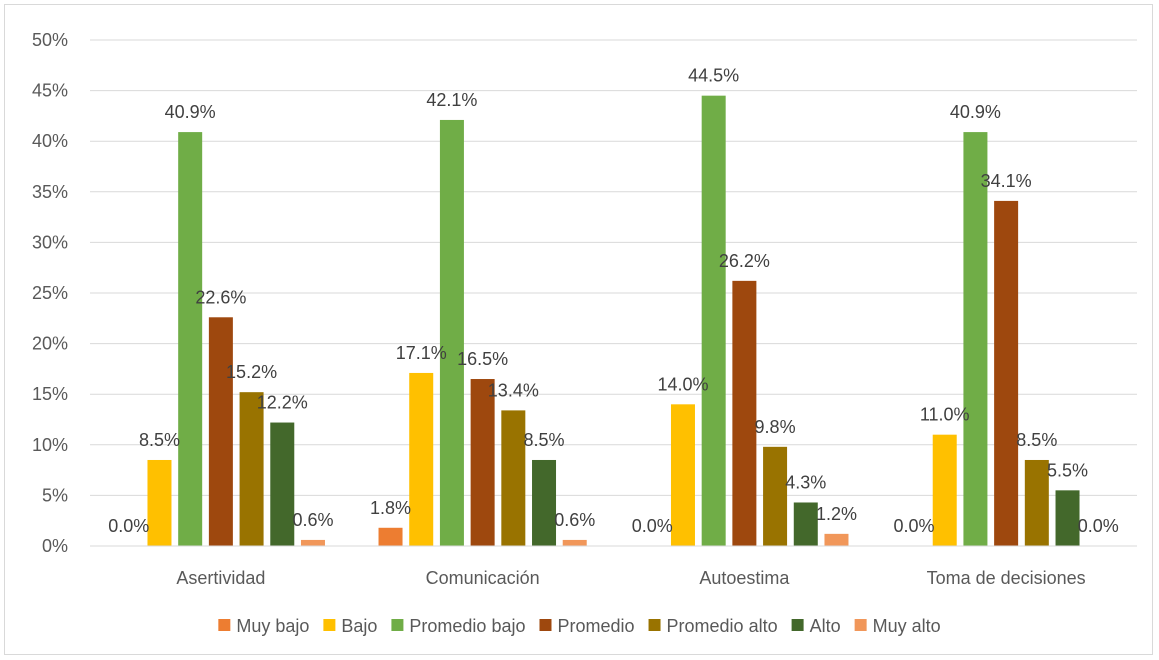 This screenshot has width=1159, height=660. Describe the element at coordinates (775, 427) in the screenshot. I see `data-label: 9.8%` at that location.